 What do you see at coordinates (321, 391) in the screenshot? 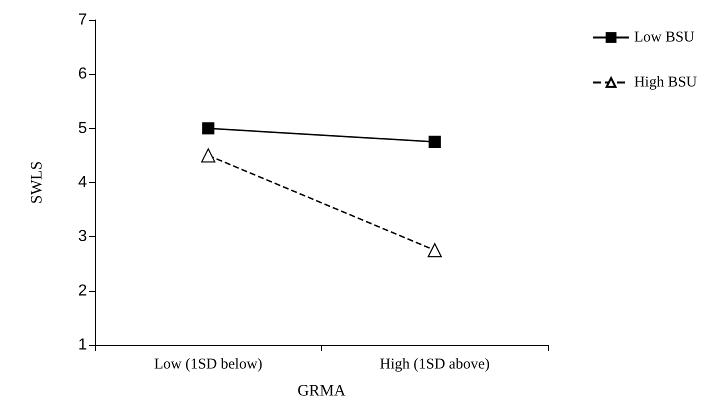
I see `x-axis-title: GRMA` at bounding box center [321, 391].